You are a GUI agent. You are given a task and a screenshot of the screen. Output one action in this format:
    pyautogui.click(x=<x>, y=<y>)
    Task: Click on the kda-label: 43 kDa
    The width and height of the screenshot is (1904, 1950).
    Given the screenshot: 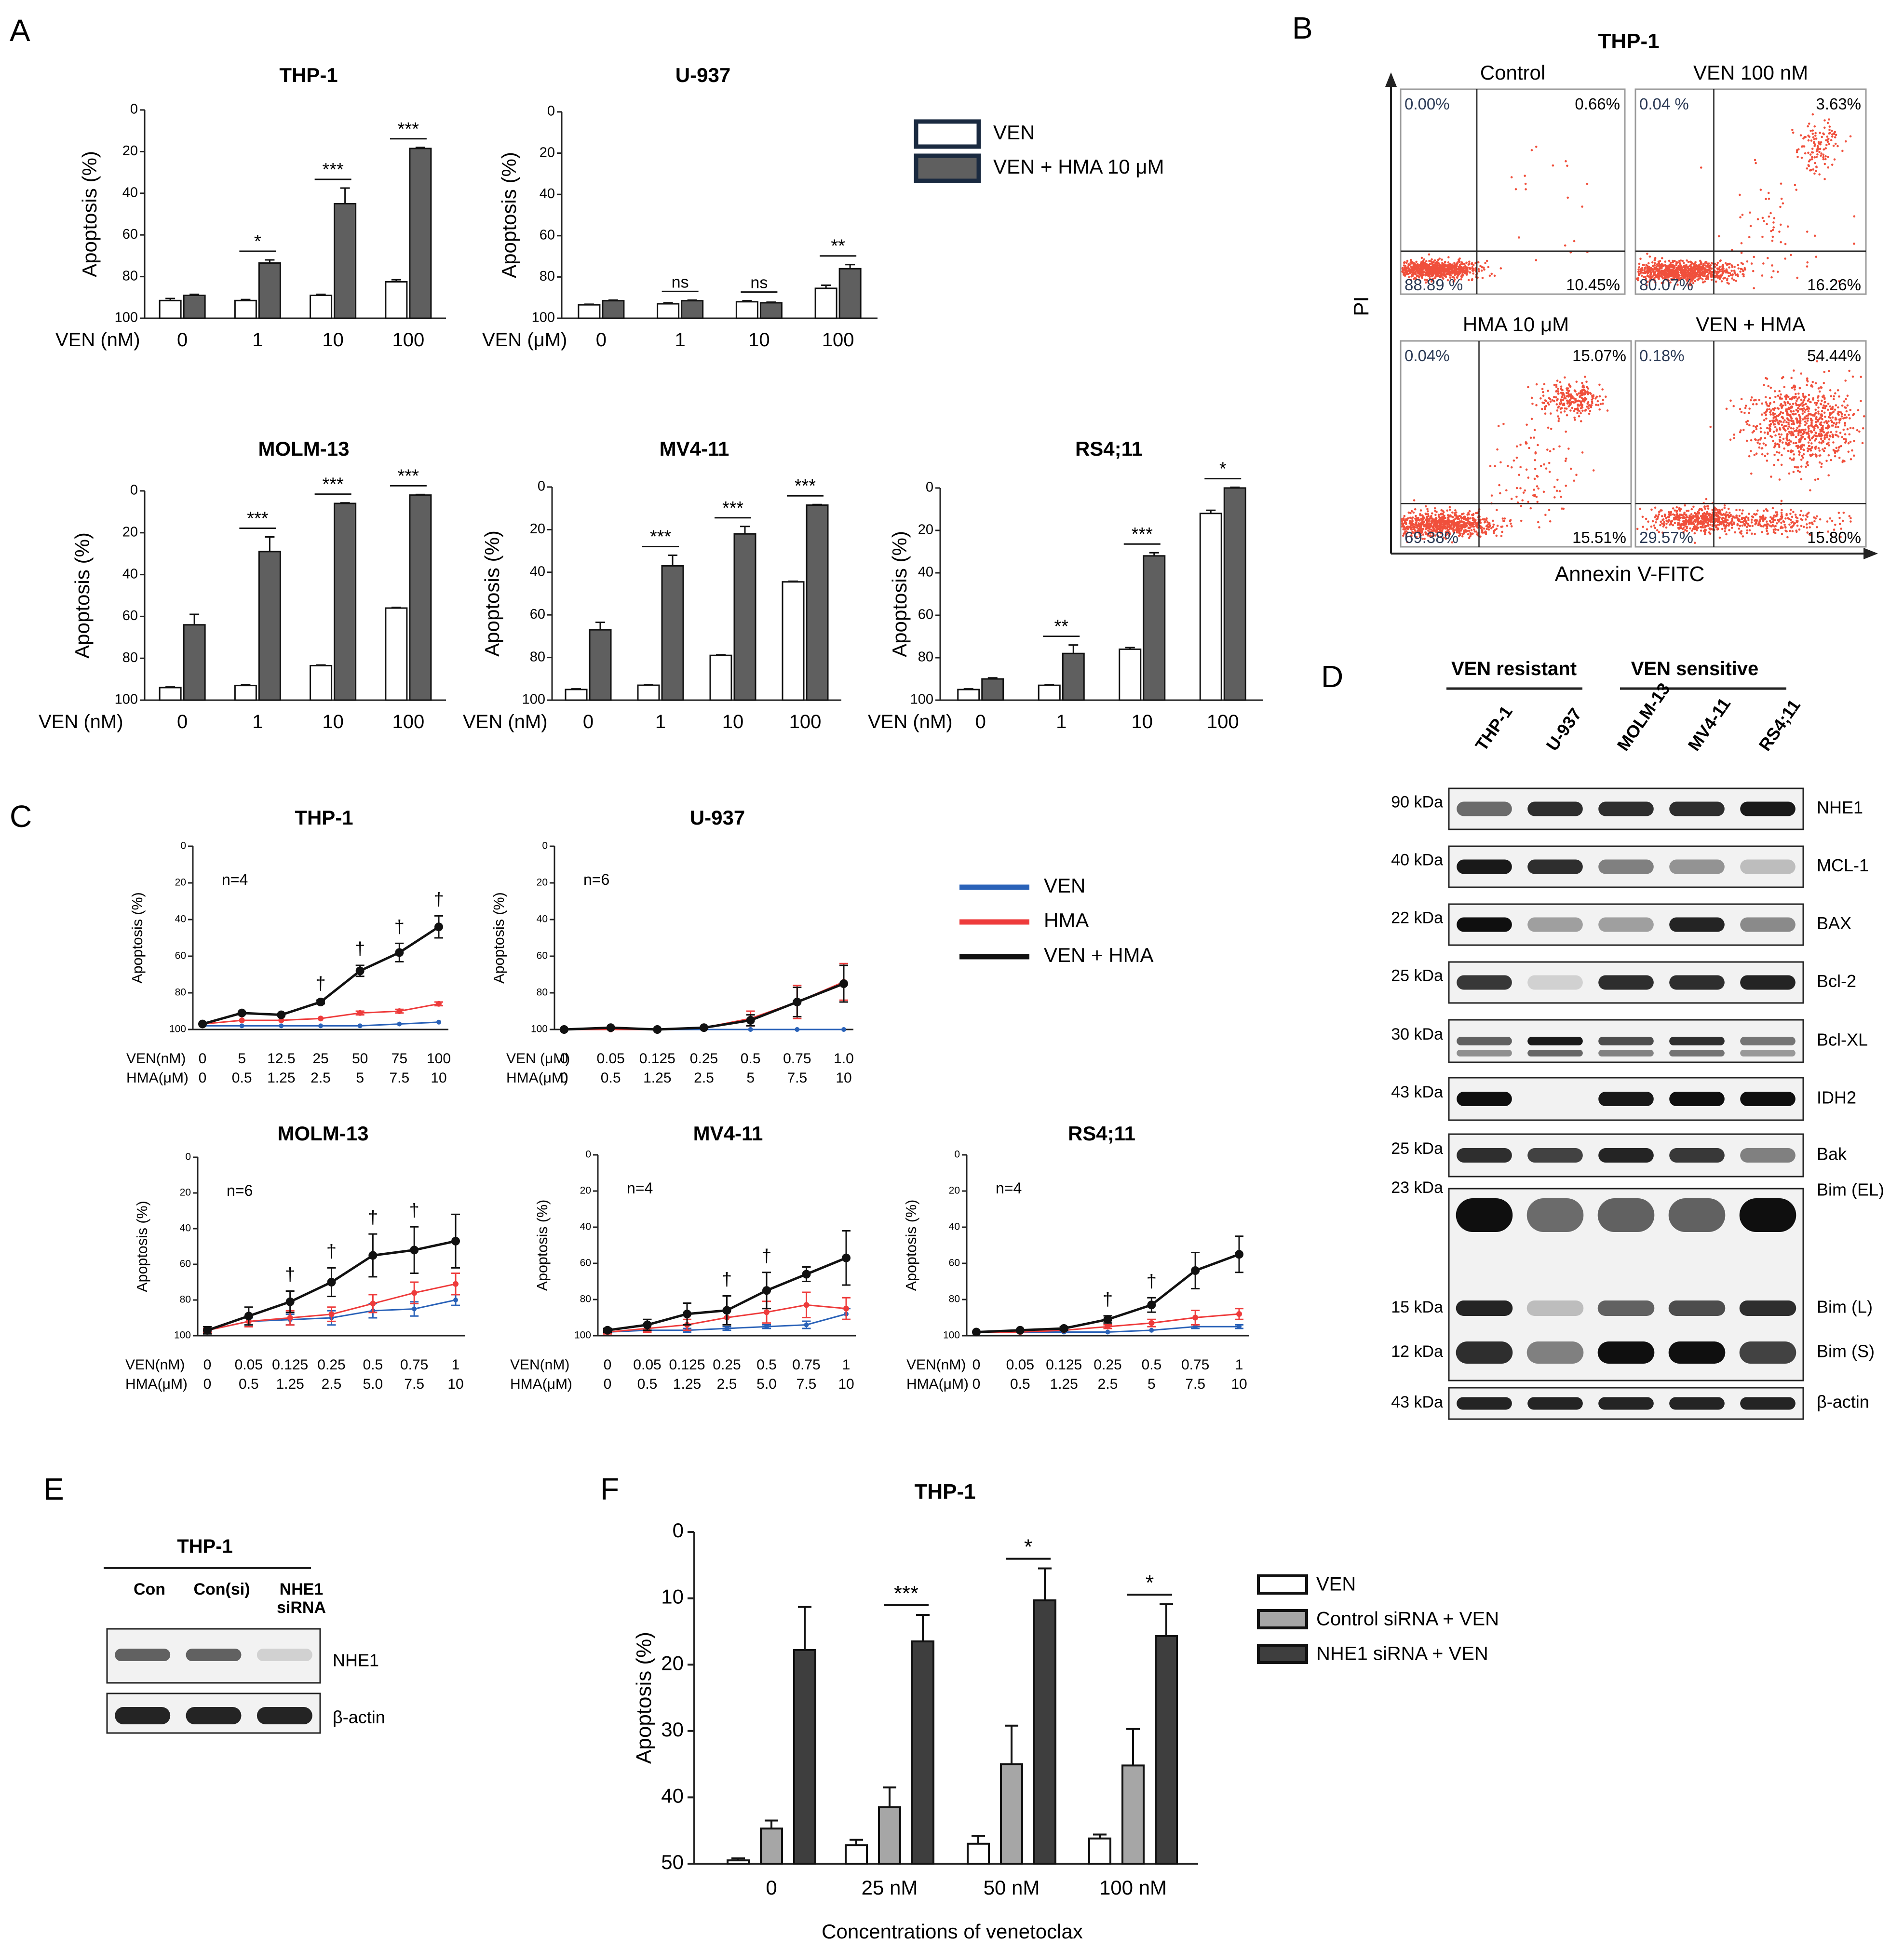 What is the action you would take?
    pyautogui.click(x=1417, y=1092)
    